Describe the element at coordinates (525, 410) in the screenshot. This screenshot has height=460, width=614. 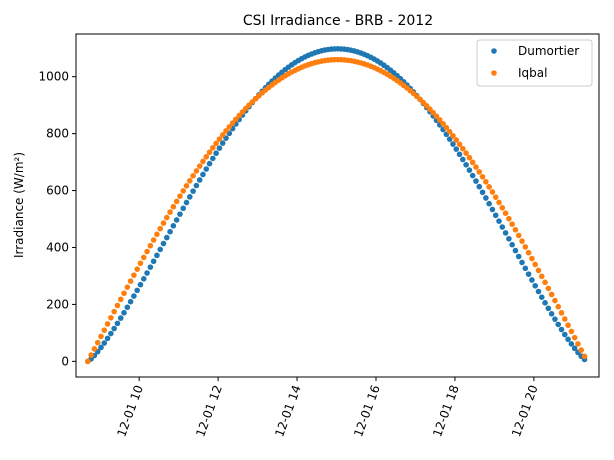
I see `x-tick-label: 12-01 20` at that location.